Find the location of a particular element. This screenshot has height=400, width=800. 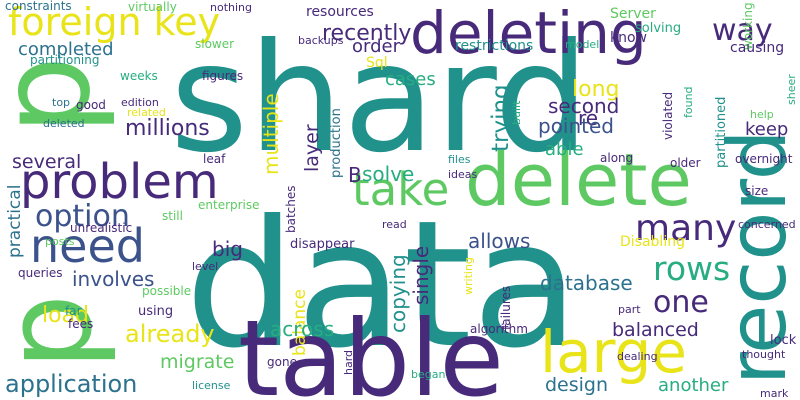

word-completed: completed is located at coordinates (66, 49).